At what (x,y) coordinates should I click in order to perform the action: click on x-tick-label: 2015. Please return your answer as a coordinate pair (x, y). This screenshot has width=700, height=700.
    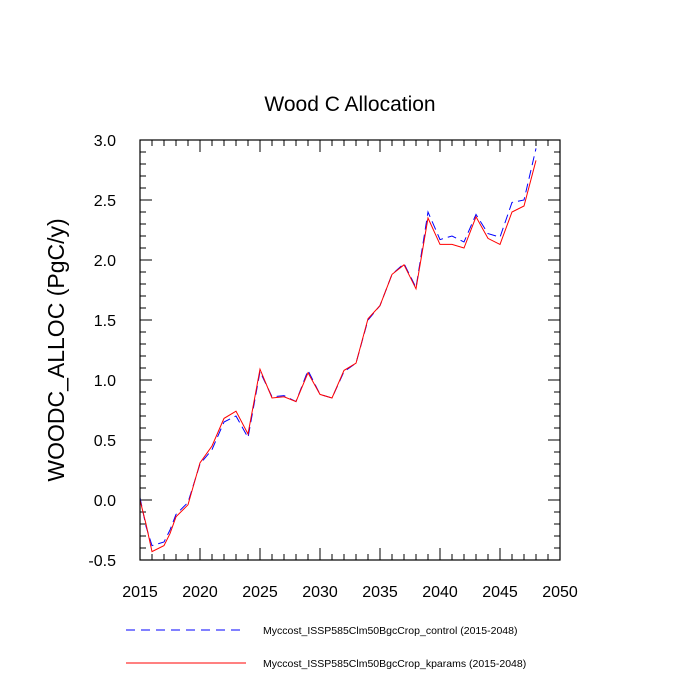
    Looking at the image, I should click on (140, 592).